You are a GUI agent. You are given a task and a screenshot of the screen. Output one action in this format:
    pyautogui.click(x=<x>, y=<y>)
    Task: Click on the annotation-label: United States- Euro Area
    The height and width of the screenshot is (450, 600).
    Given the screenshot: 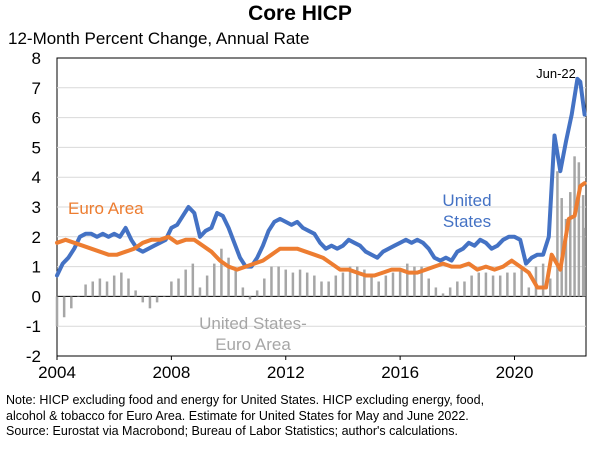 What is the action you would take?
    pyautogui.click(x=253, y=334)
    